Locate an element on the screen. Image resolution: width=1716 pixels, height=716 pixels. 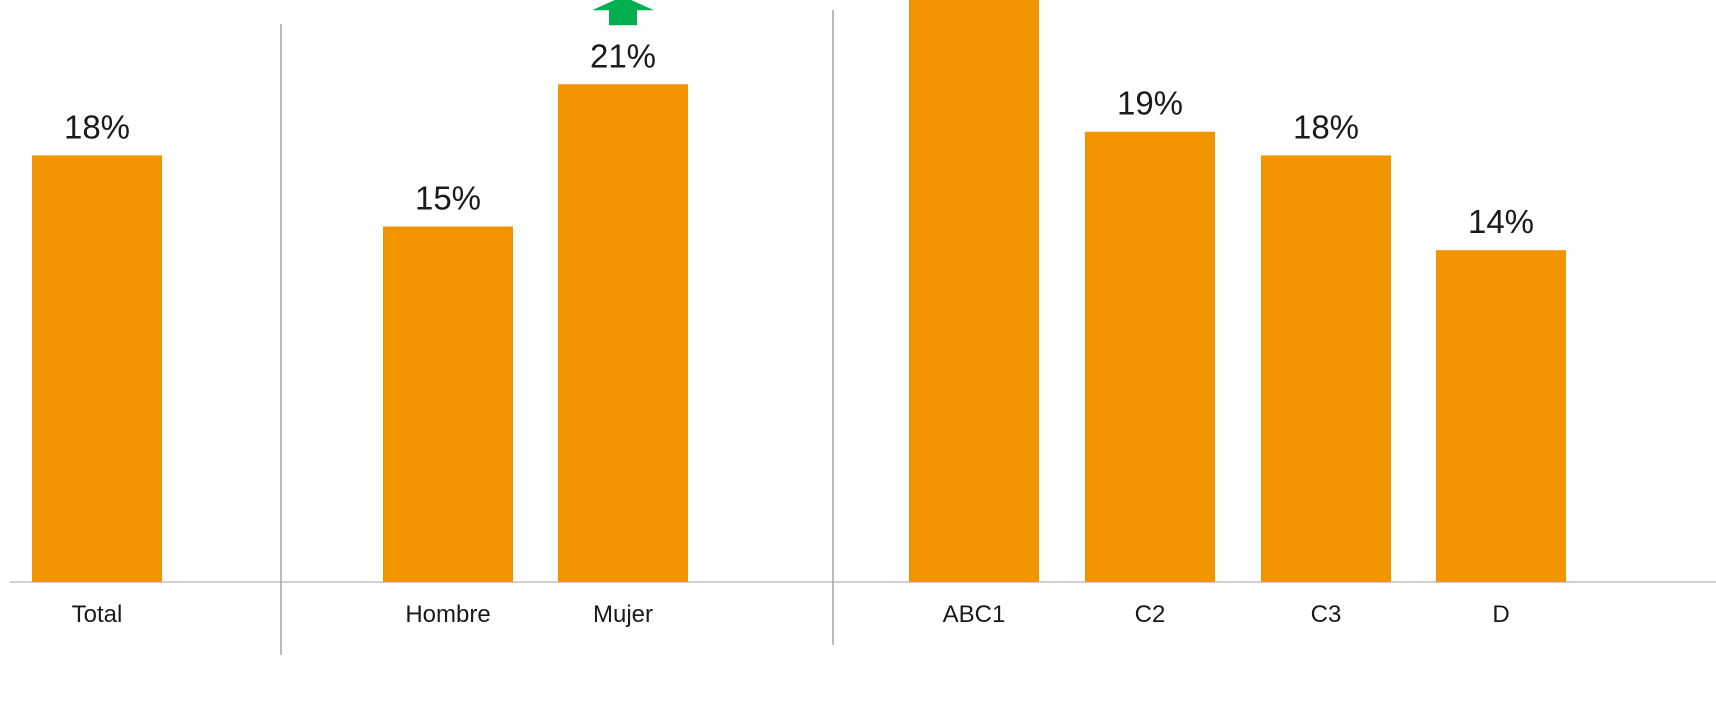
category-label-d: D is located at coordinates (1500, 614).